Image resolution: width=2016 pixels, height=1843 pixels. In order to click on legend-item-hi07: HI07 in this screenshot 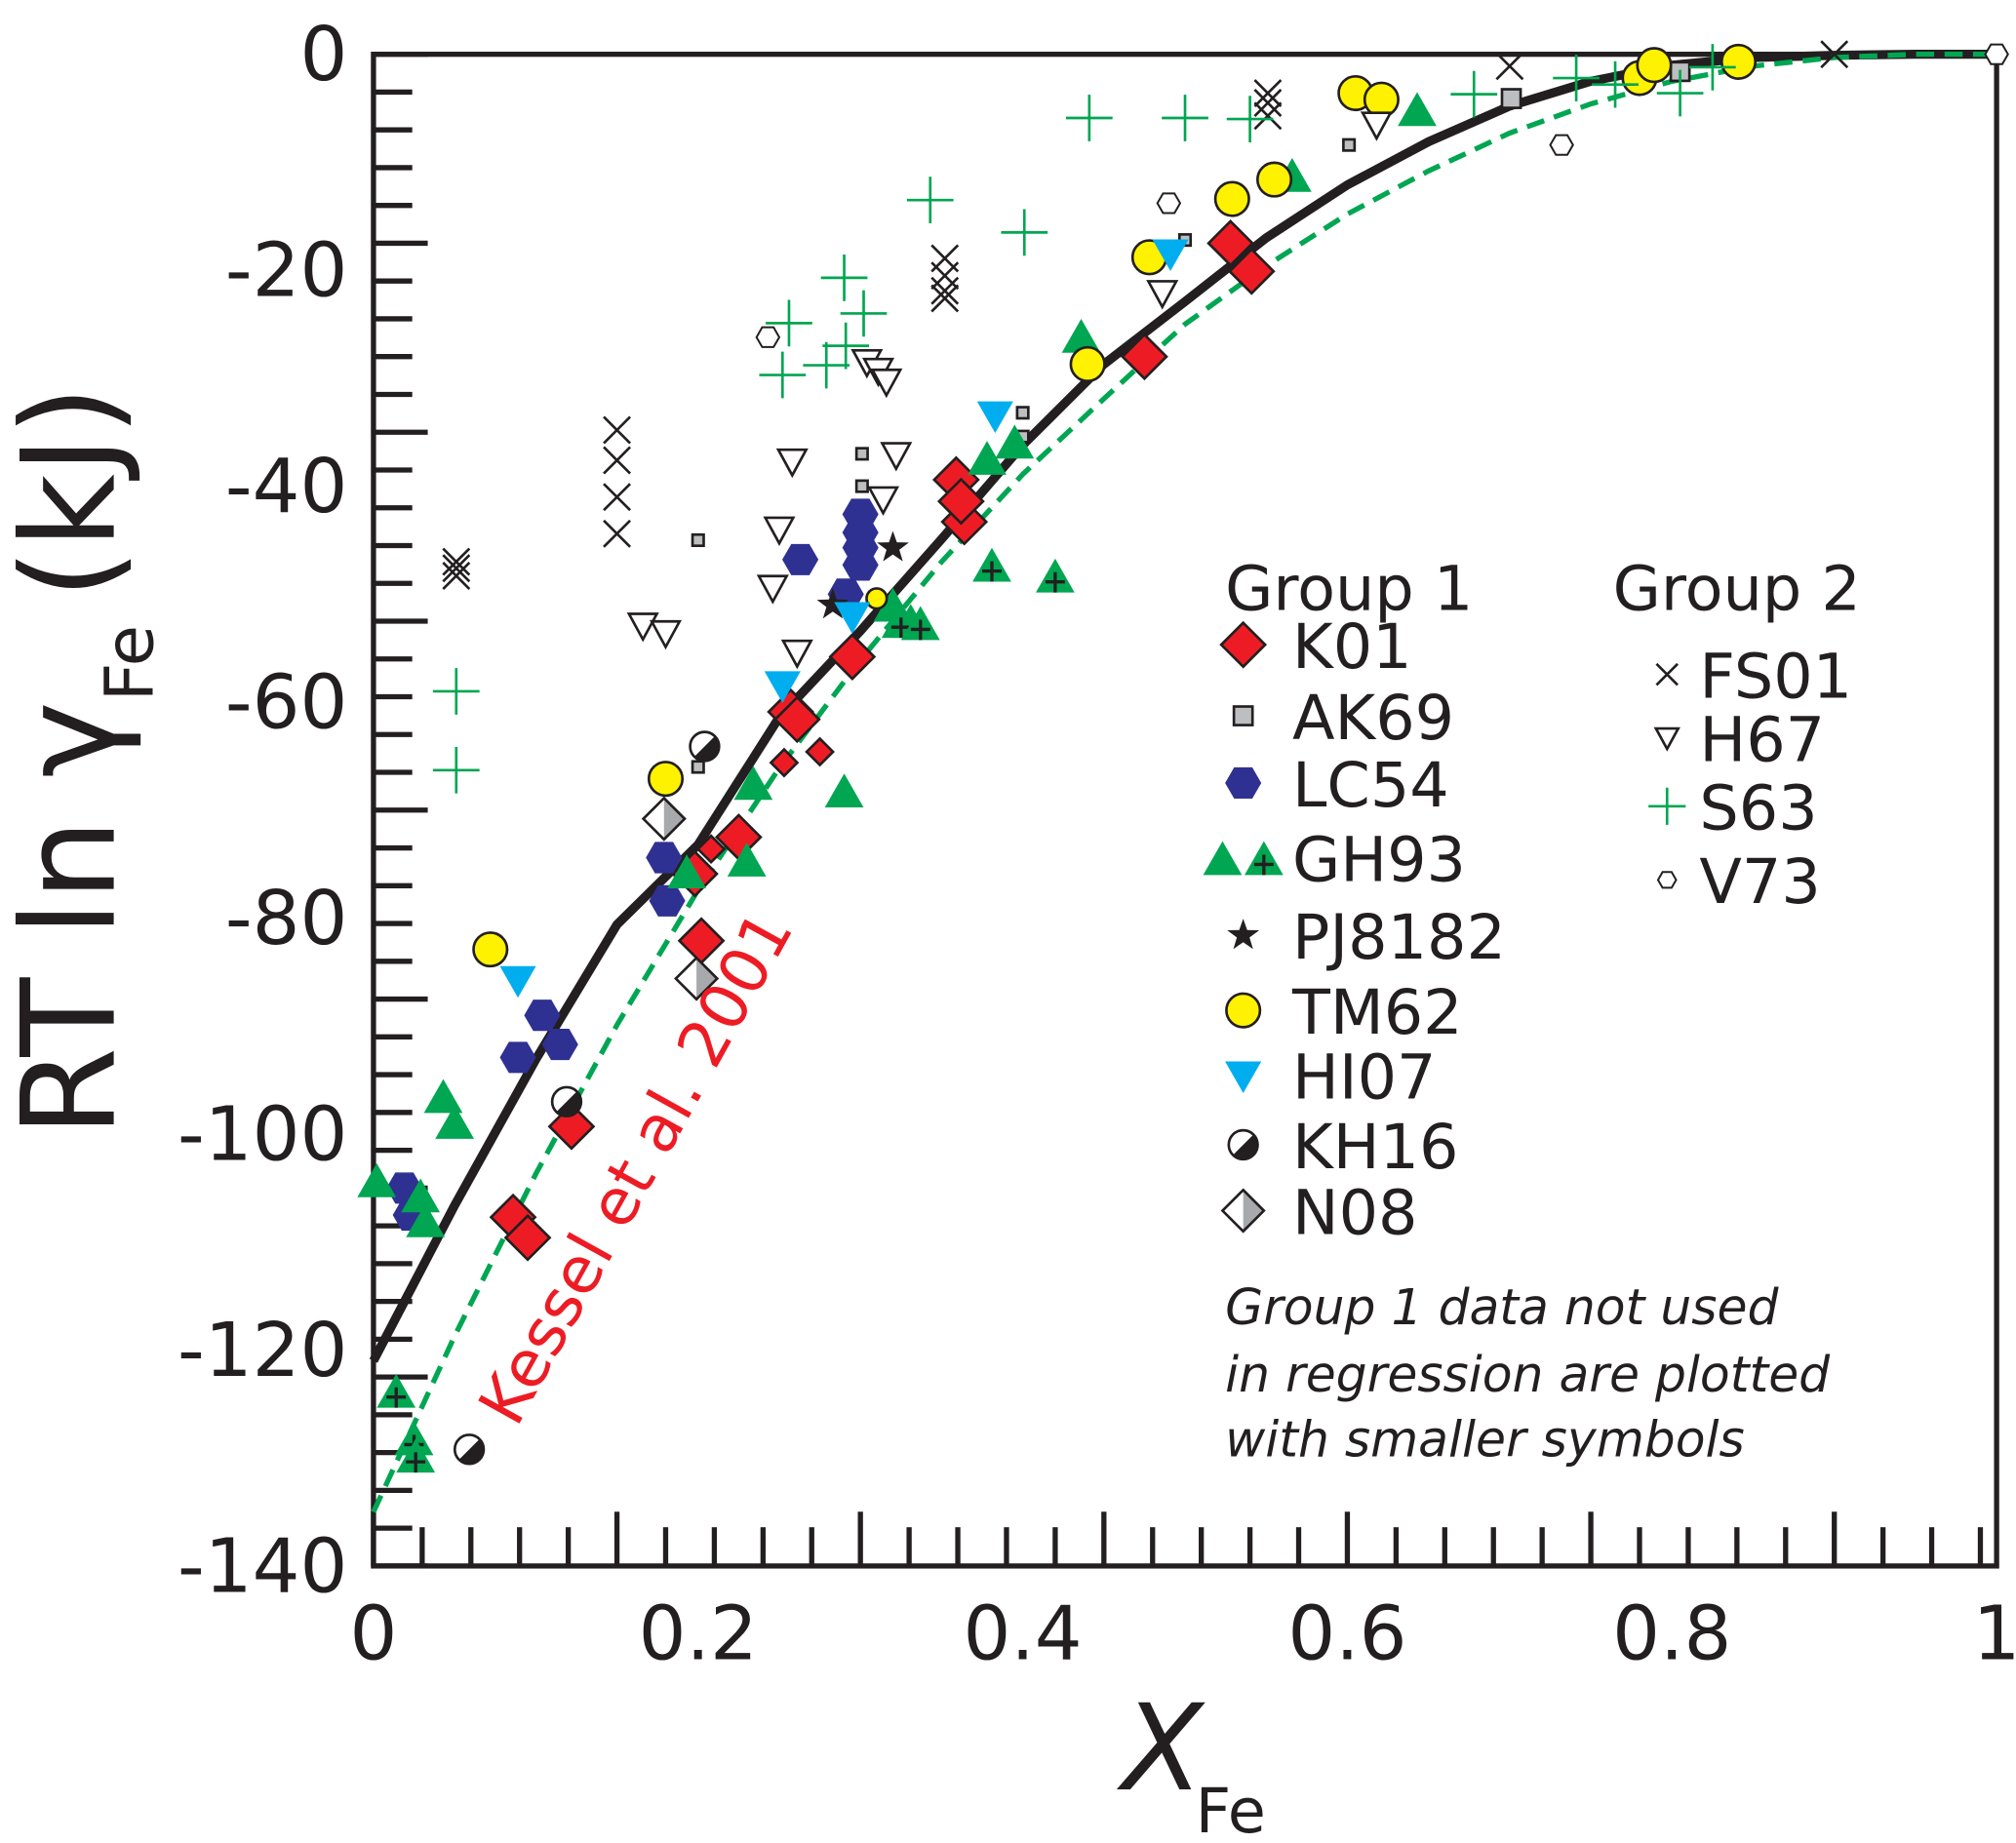, I will do `click(1330, 1076)`.